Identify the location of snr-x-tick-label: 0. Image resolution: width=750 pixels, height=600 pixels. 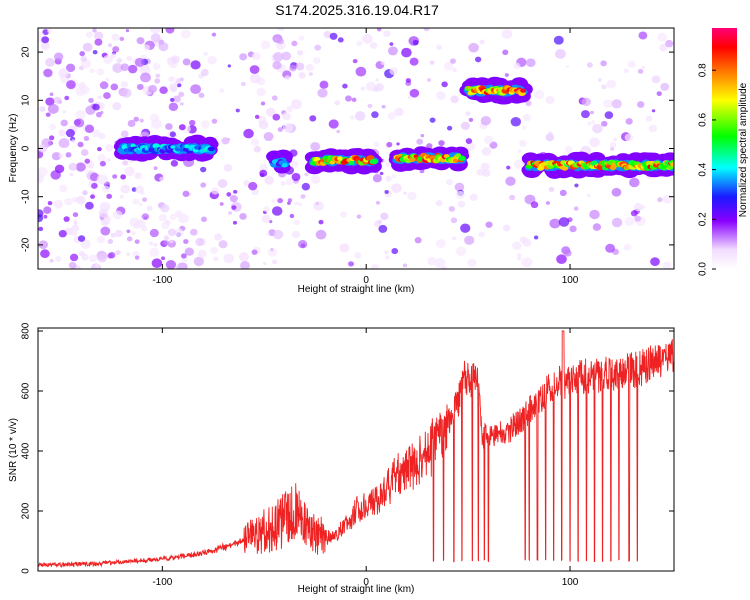
(366, 582).